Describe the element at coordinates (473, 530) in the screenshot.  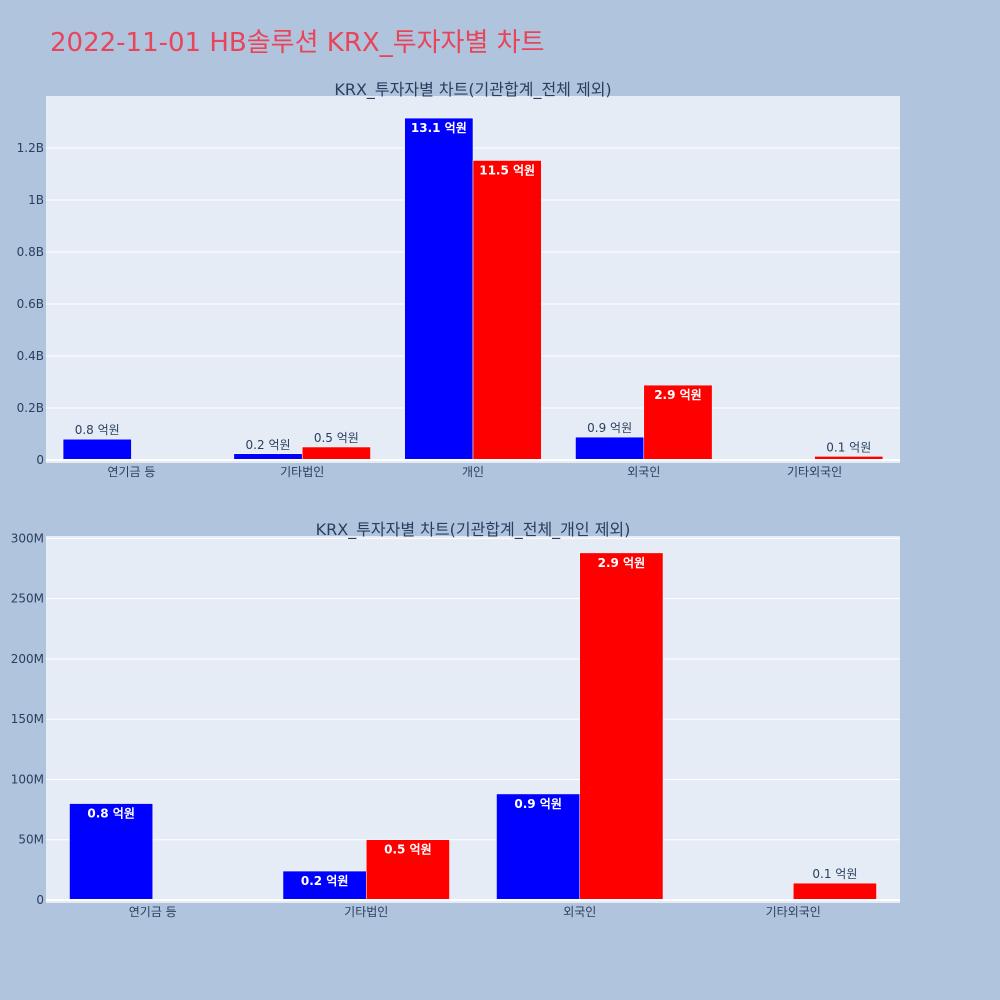
I see `chart-title: KRX_투자자별 차트(기관합계_전체_개인 제외)` at that location.